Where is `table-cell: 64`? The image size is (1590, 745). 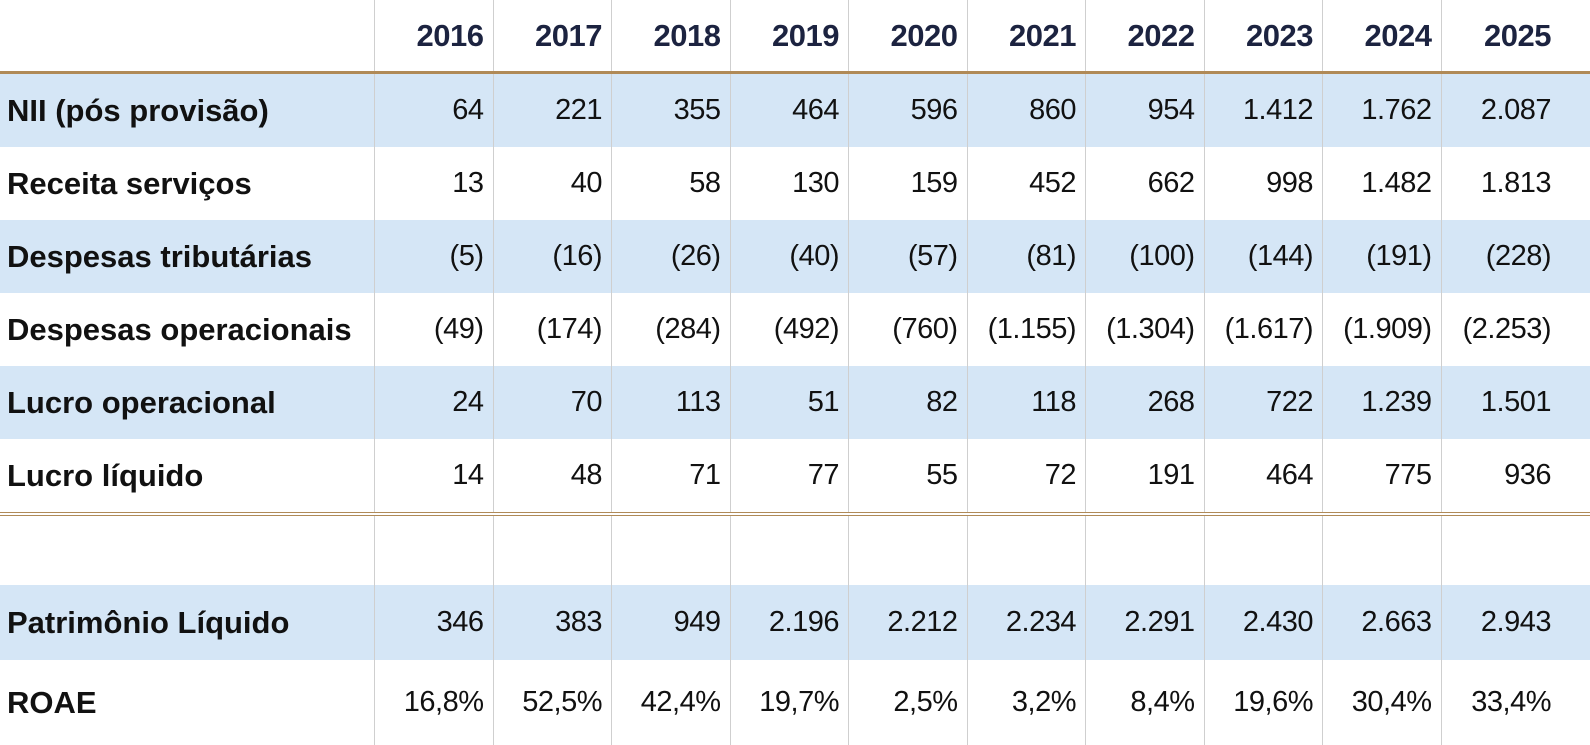
table-cell: 64 is located at coordinates (434, 110).